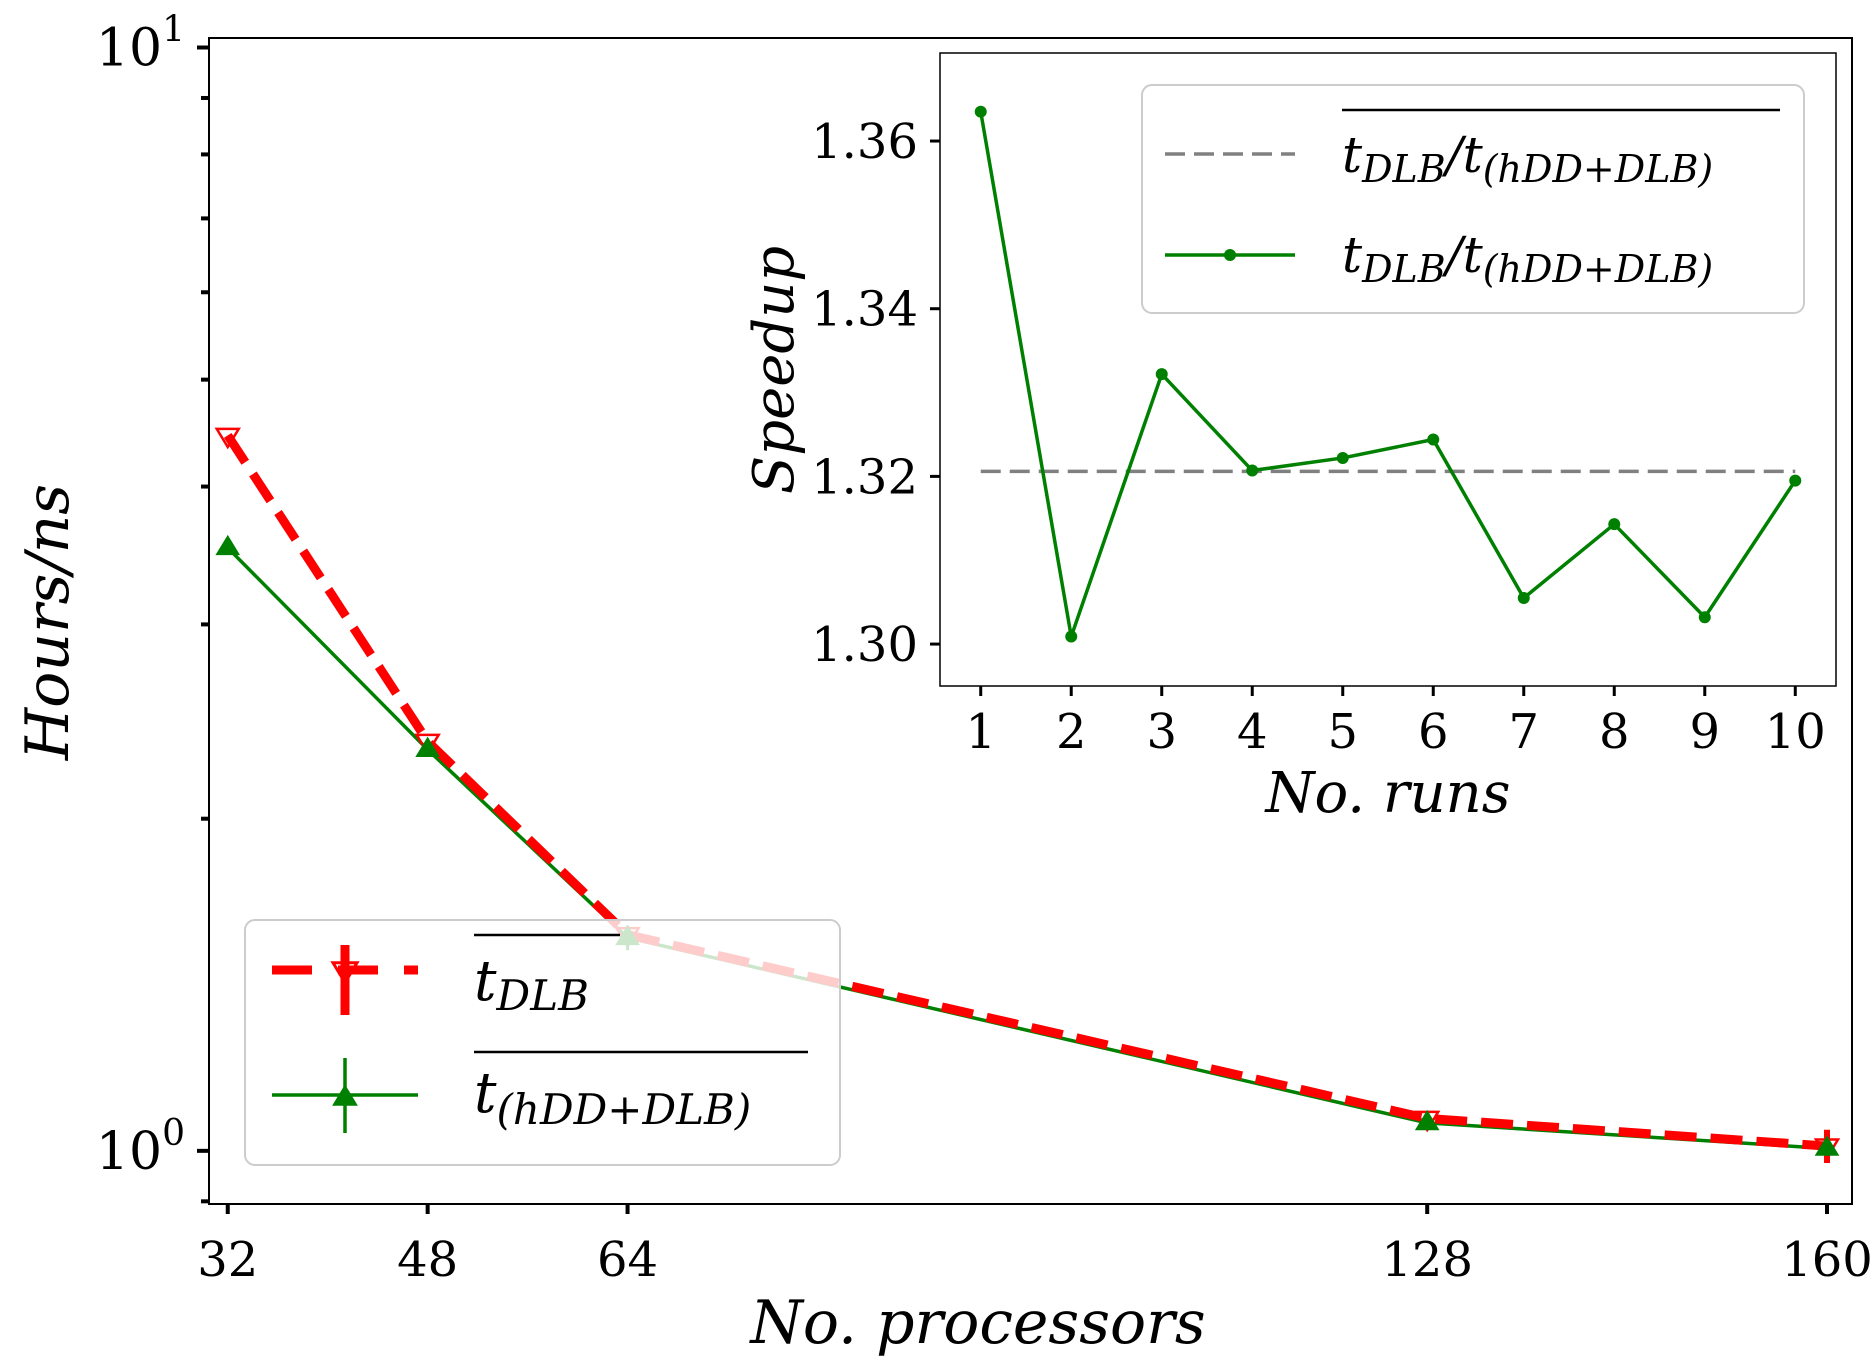  What do you see at coordinates (485, 981) in the screenshot?
I see `legend-t-dlb-main: t` at bounding box center [485, 981].